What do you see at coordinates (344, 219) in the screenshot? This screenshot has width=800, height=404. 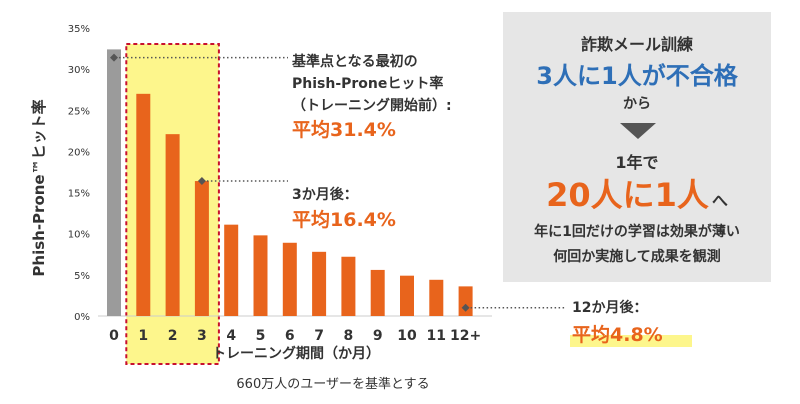 I see `annotation-value: 平均16.4%` at bounding box center [344, 219].